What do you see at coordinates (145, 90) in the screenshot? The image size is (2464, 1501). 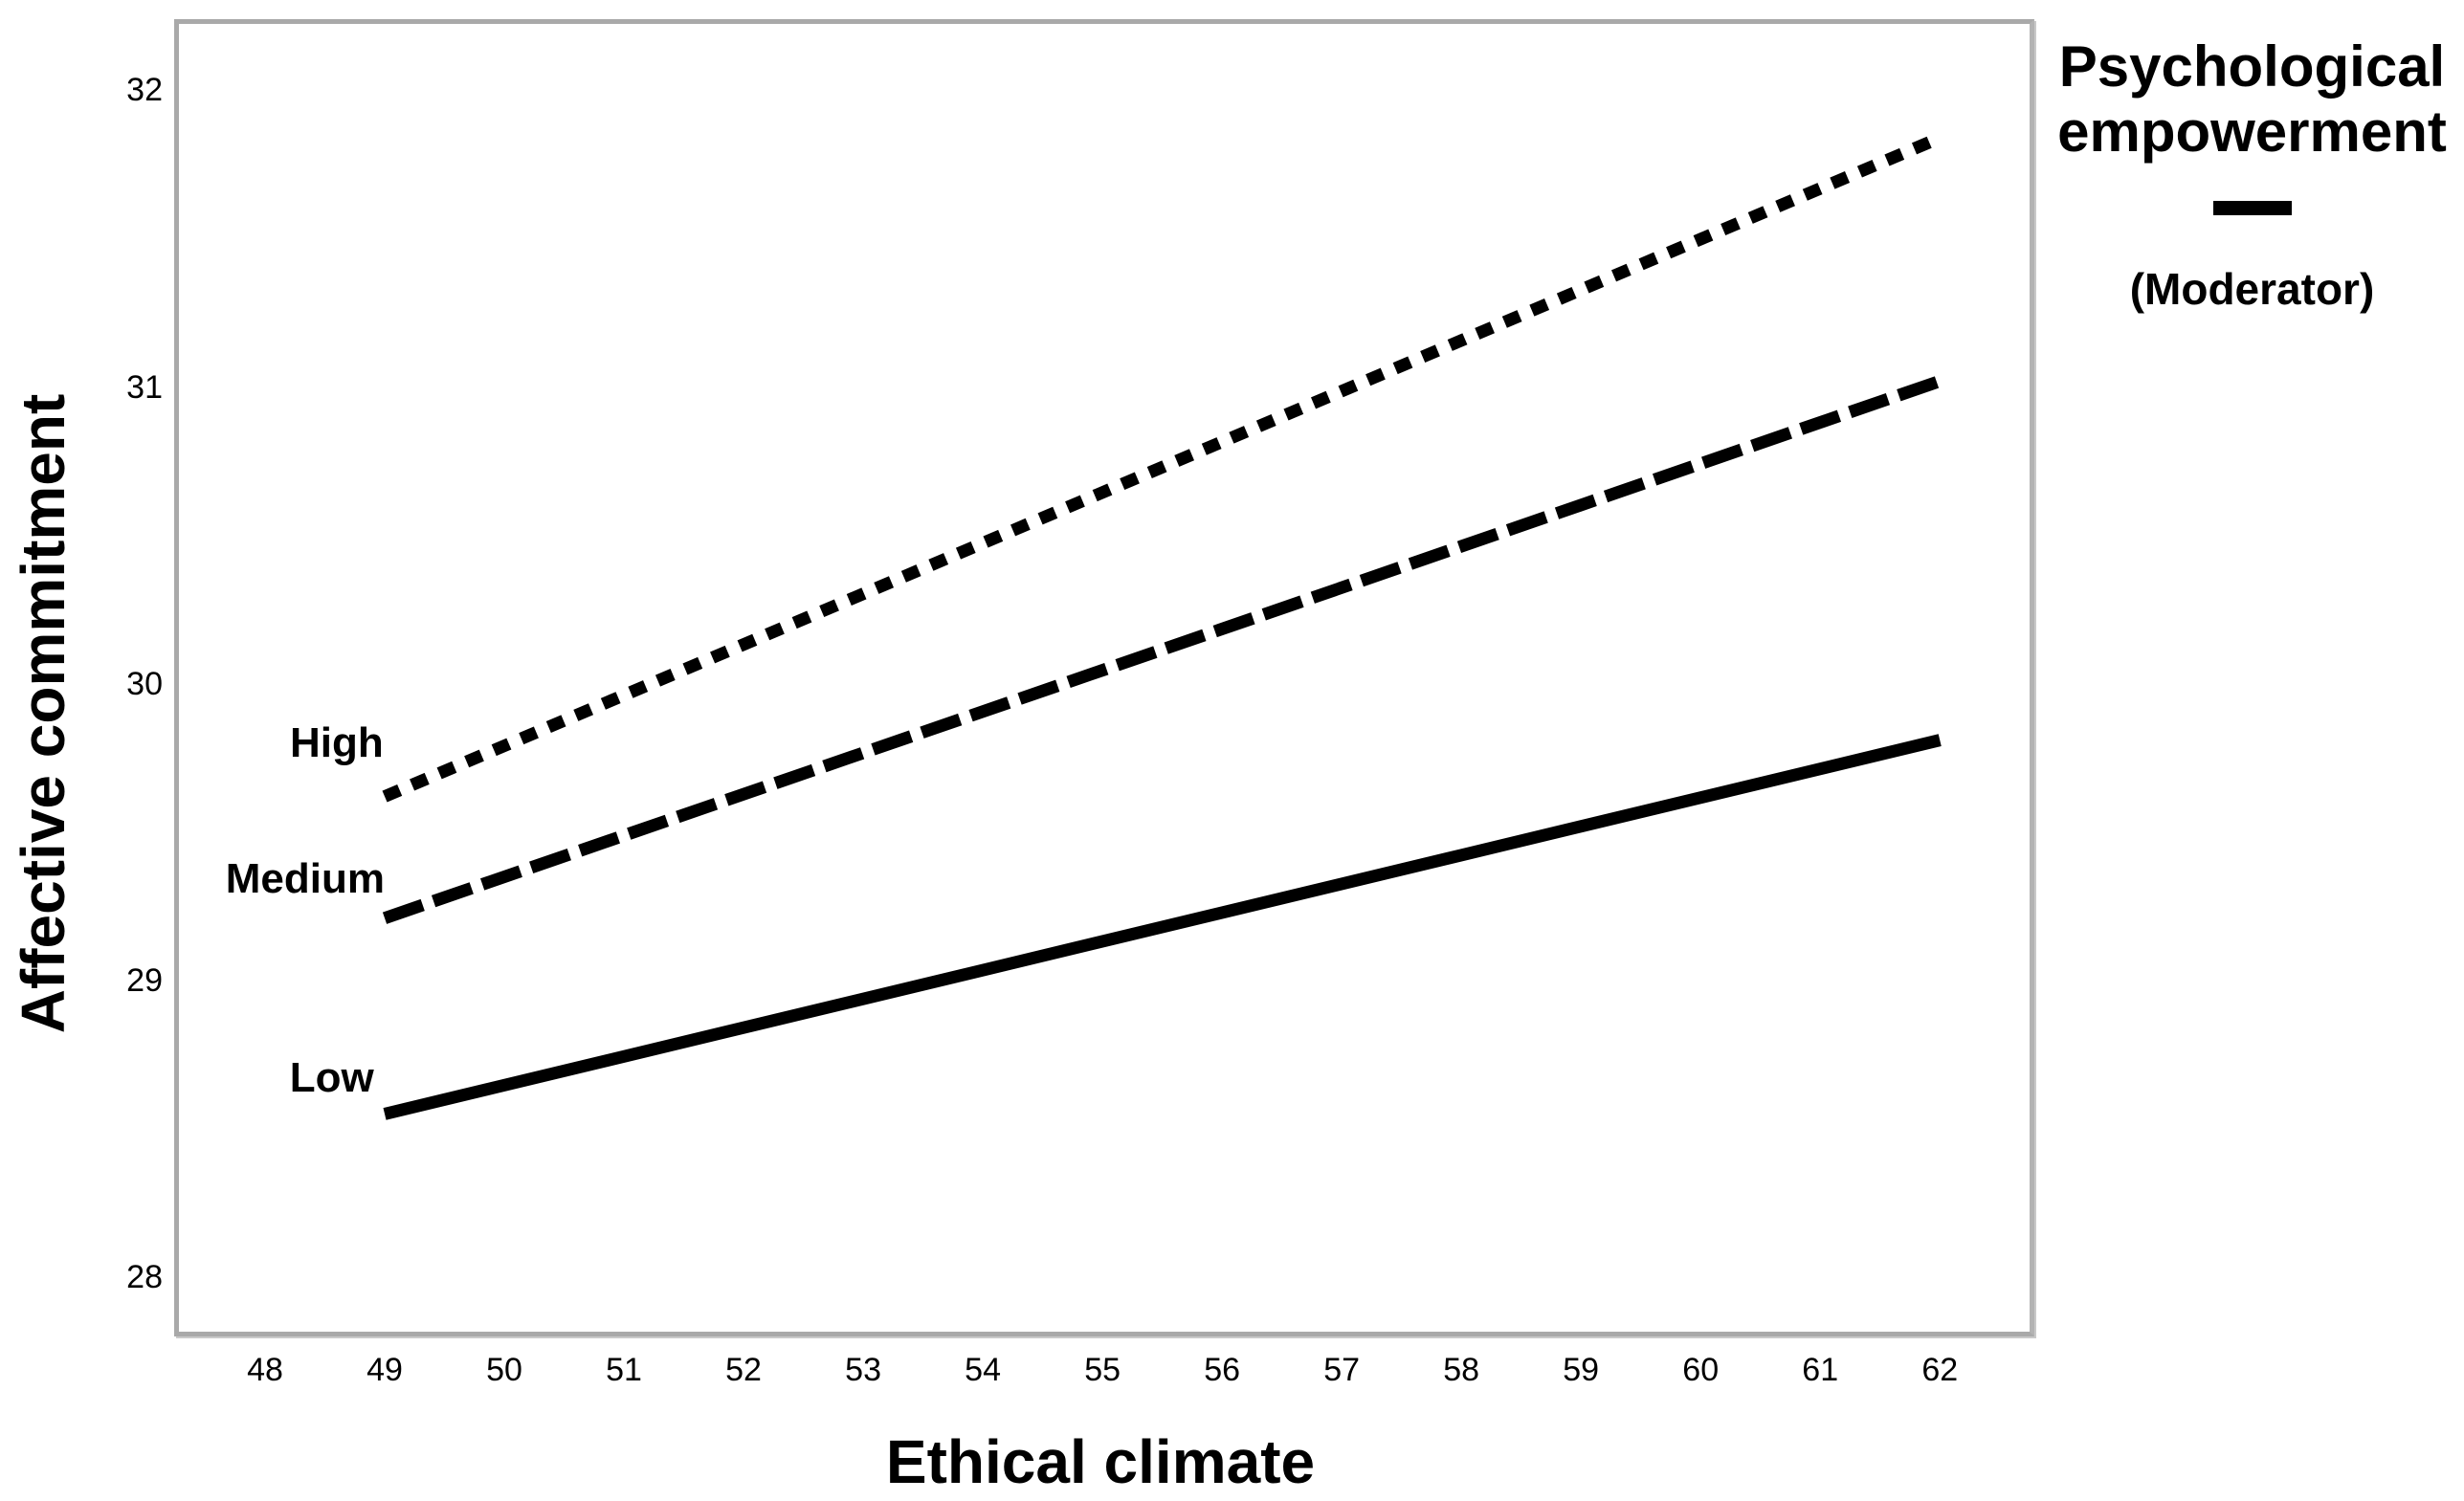 I see `y-tick-label-32: 32` at bounding box center [145, 90].